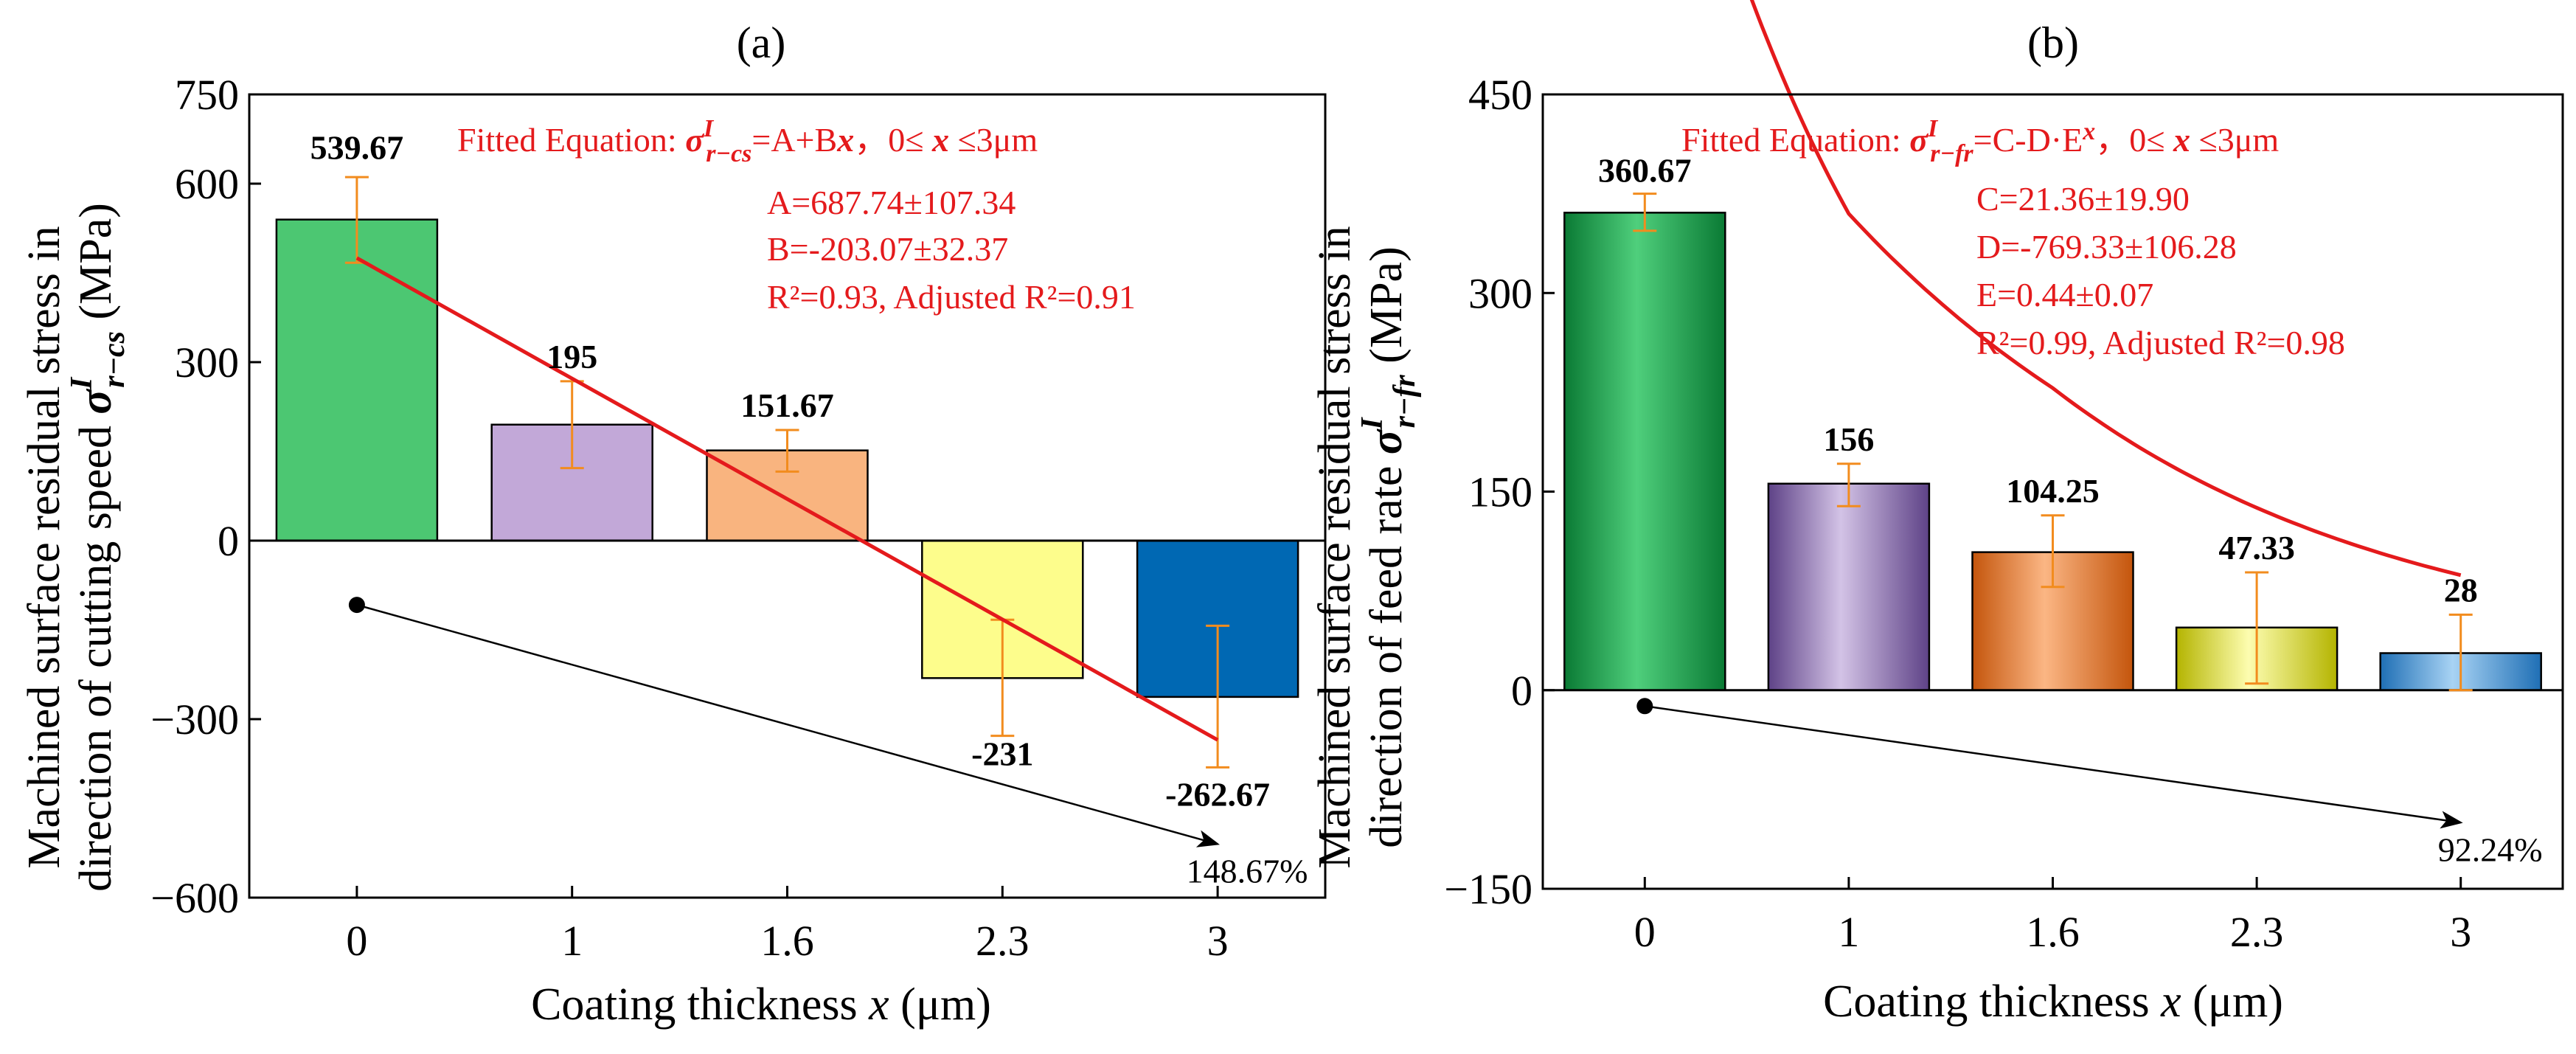 The image size is (2576, 1054). What do you see at coordinates (1645, 170) in the screenshot?
I see `data-label: 360.67` at bounding box center [1645, 170].